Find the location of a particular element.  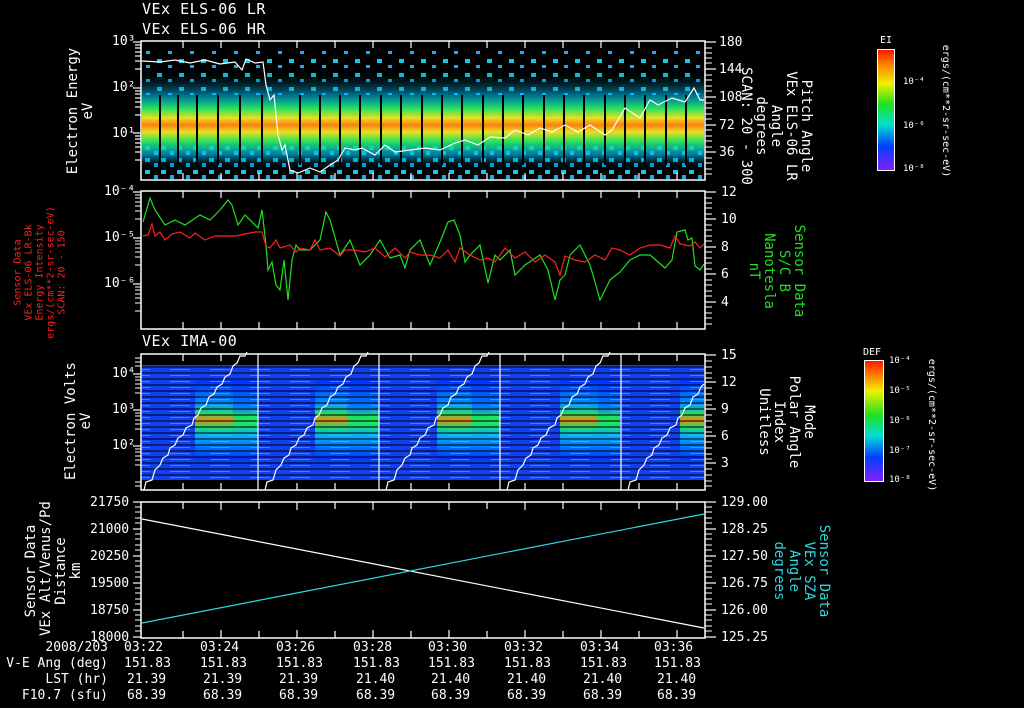

colorbar-ei-title: EI is located at coordinates (886, 40).